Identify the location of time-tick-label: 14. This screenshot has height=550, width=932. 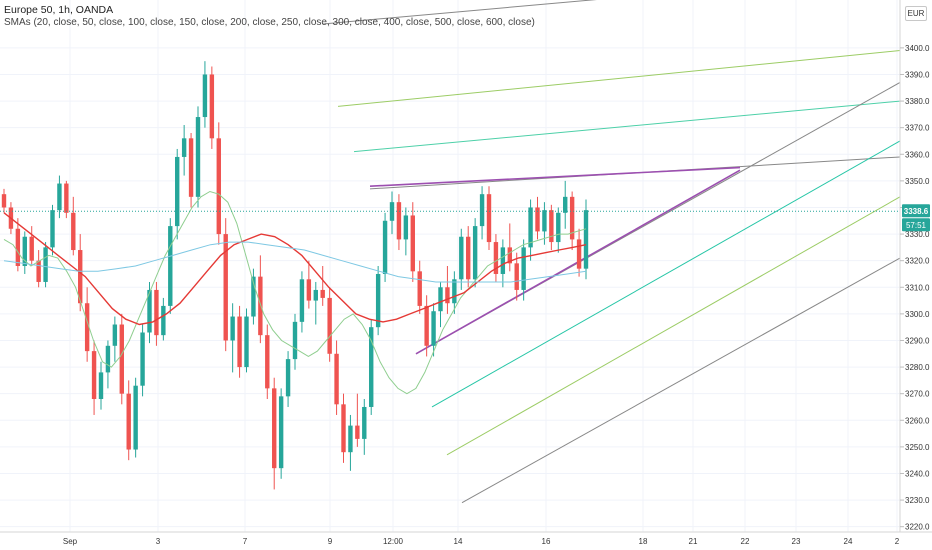
(458, 541).